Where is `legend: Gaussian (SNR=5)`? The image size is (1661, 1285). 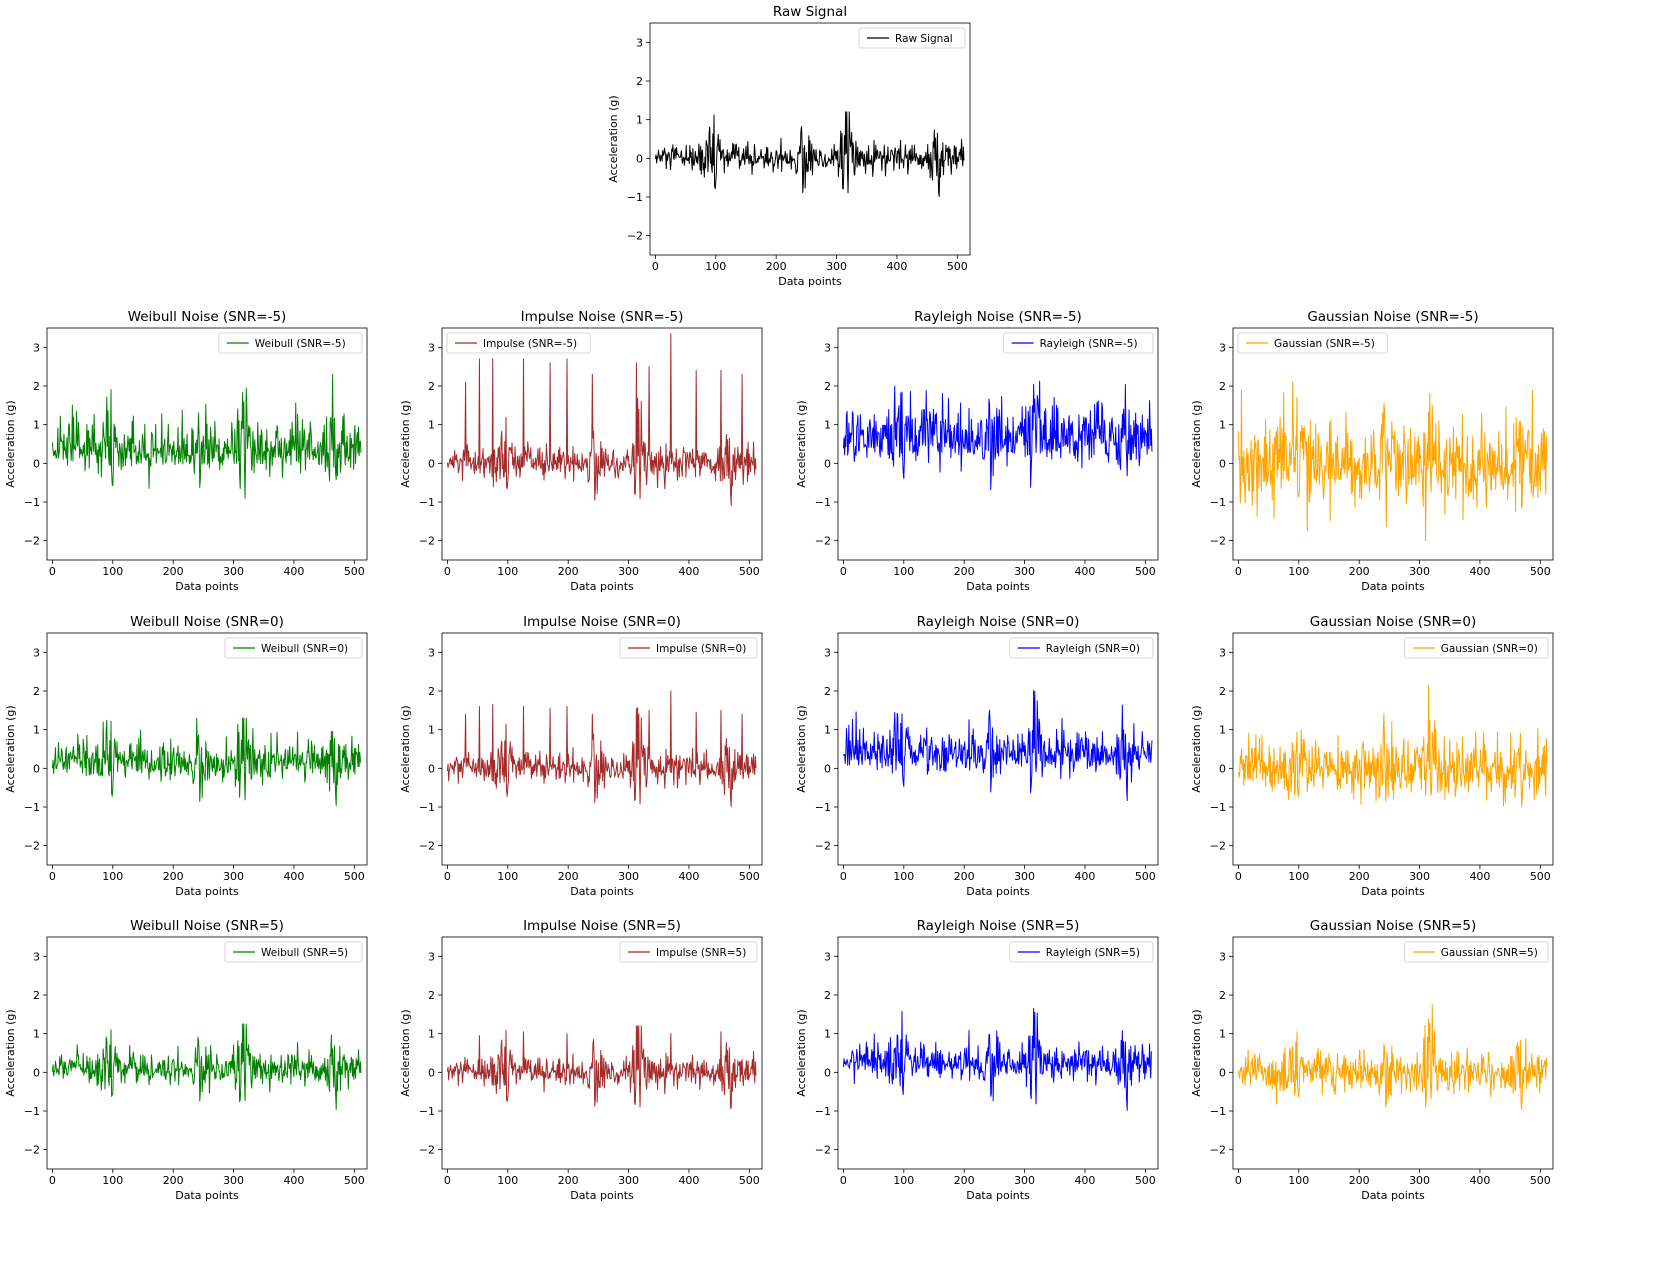 legend: Gaussian (SNR=5) is located at coordinates (1476, 952).